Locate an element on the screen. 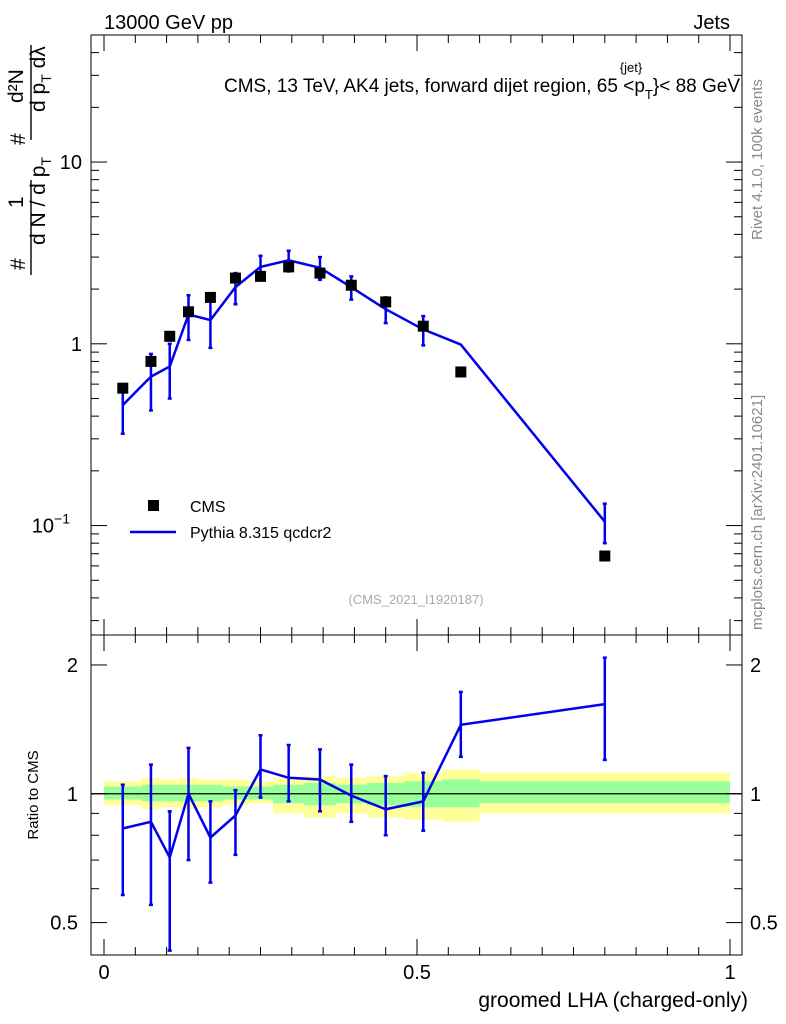 This screenshot has height=1024, width=786. ratio-ytick-label-right: 0.5 is located at coordinates (764, 924).